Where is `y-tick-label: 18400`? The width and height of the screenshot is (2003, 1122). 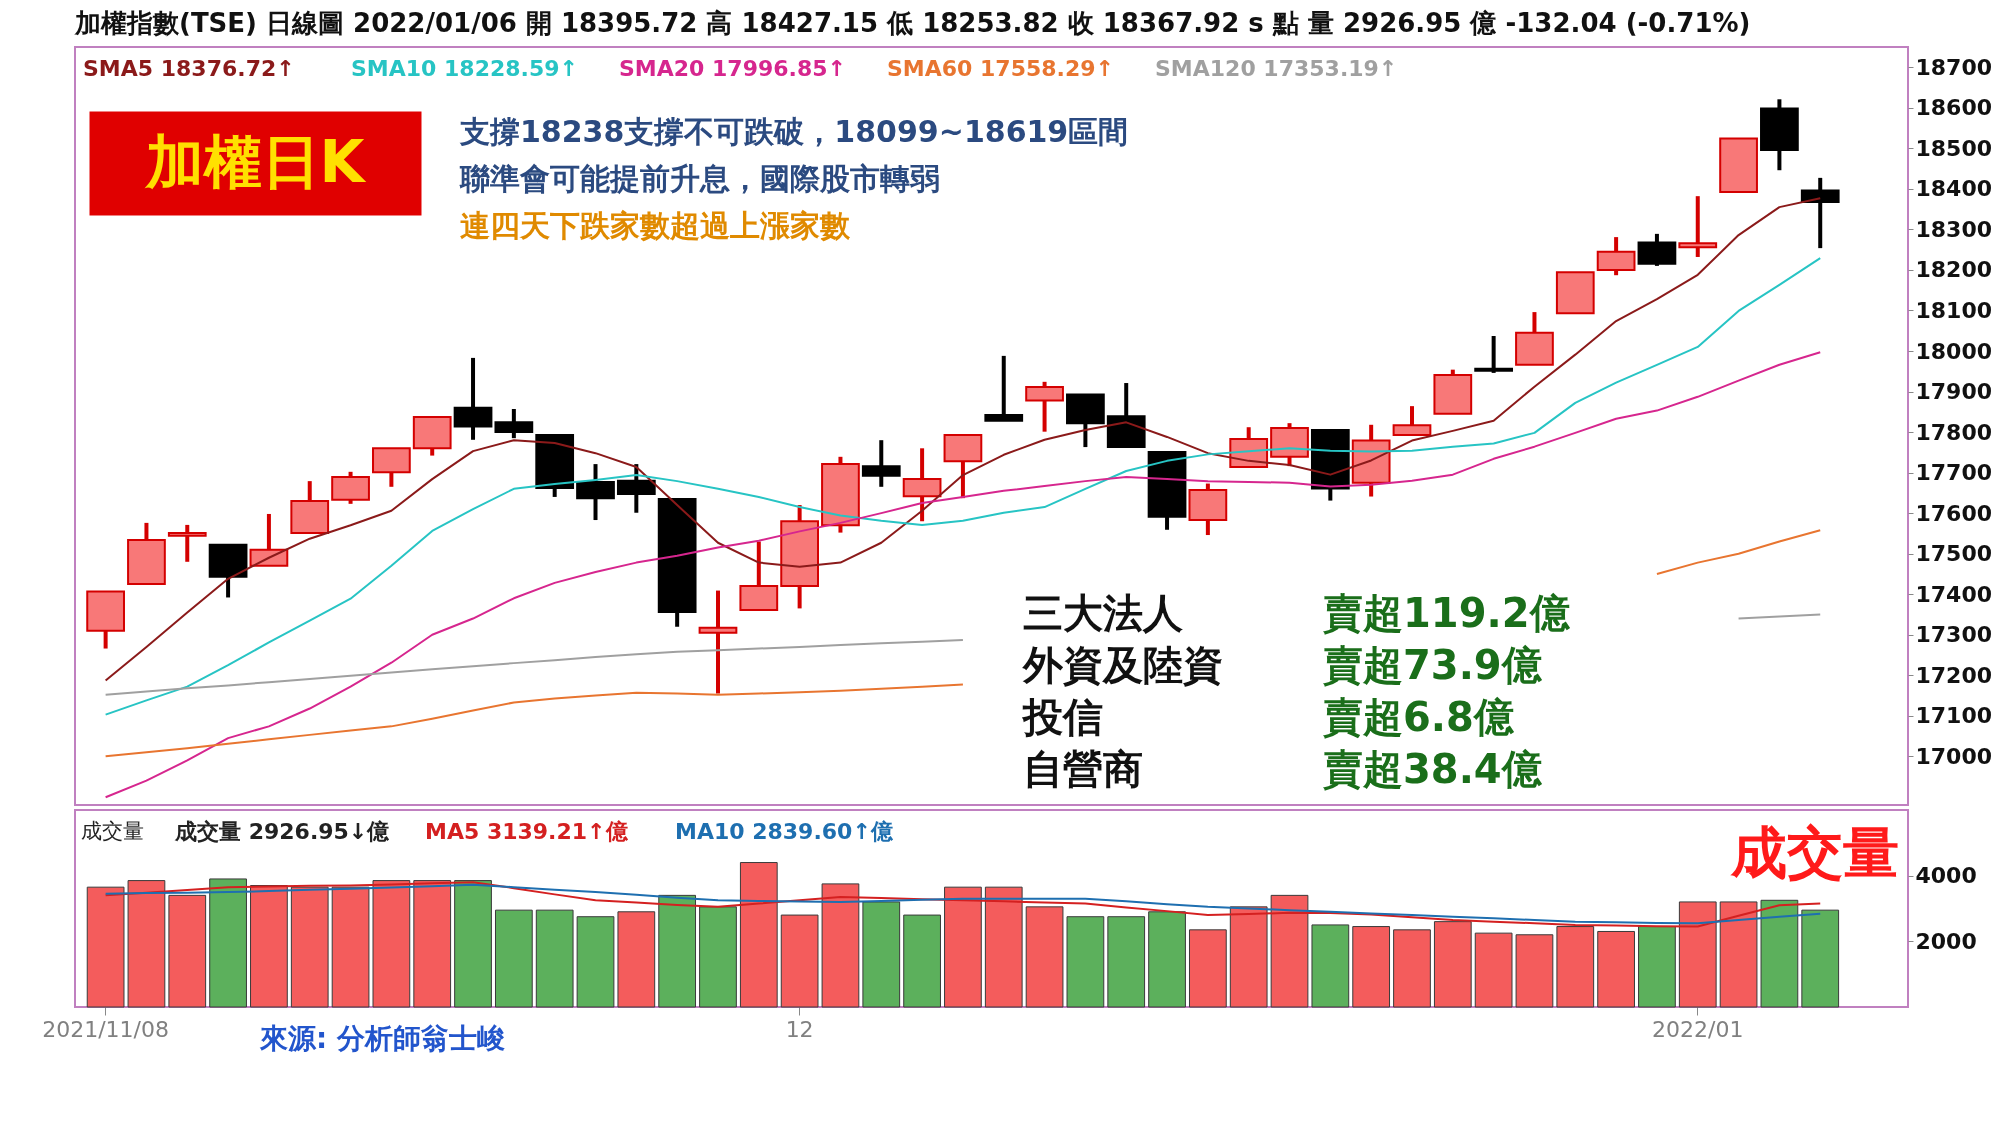 y-tick-label: 18400 is located at coordinates (1954, 189).